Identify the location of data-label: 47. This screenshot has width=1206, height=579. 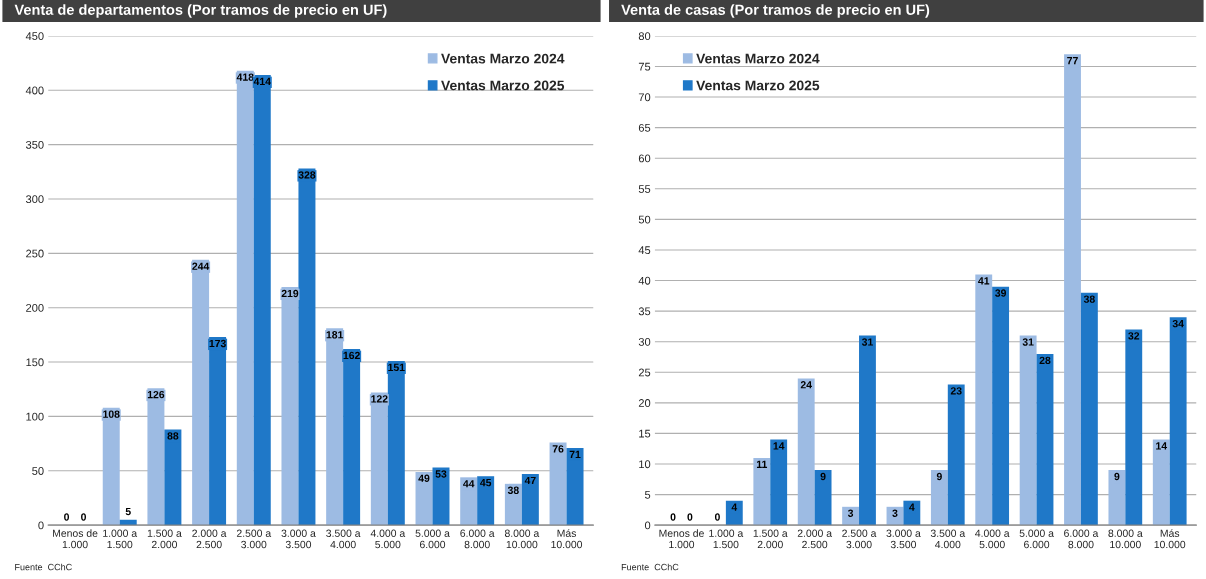
(530, 480).